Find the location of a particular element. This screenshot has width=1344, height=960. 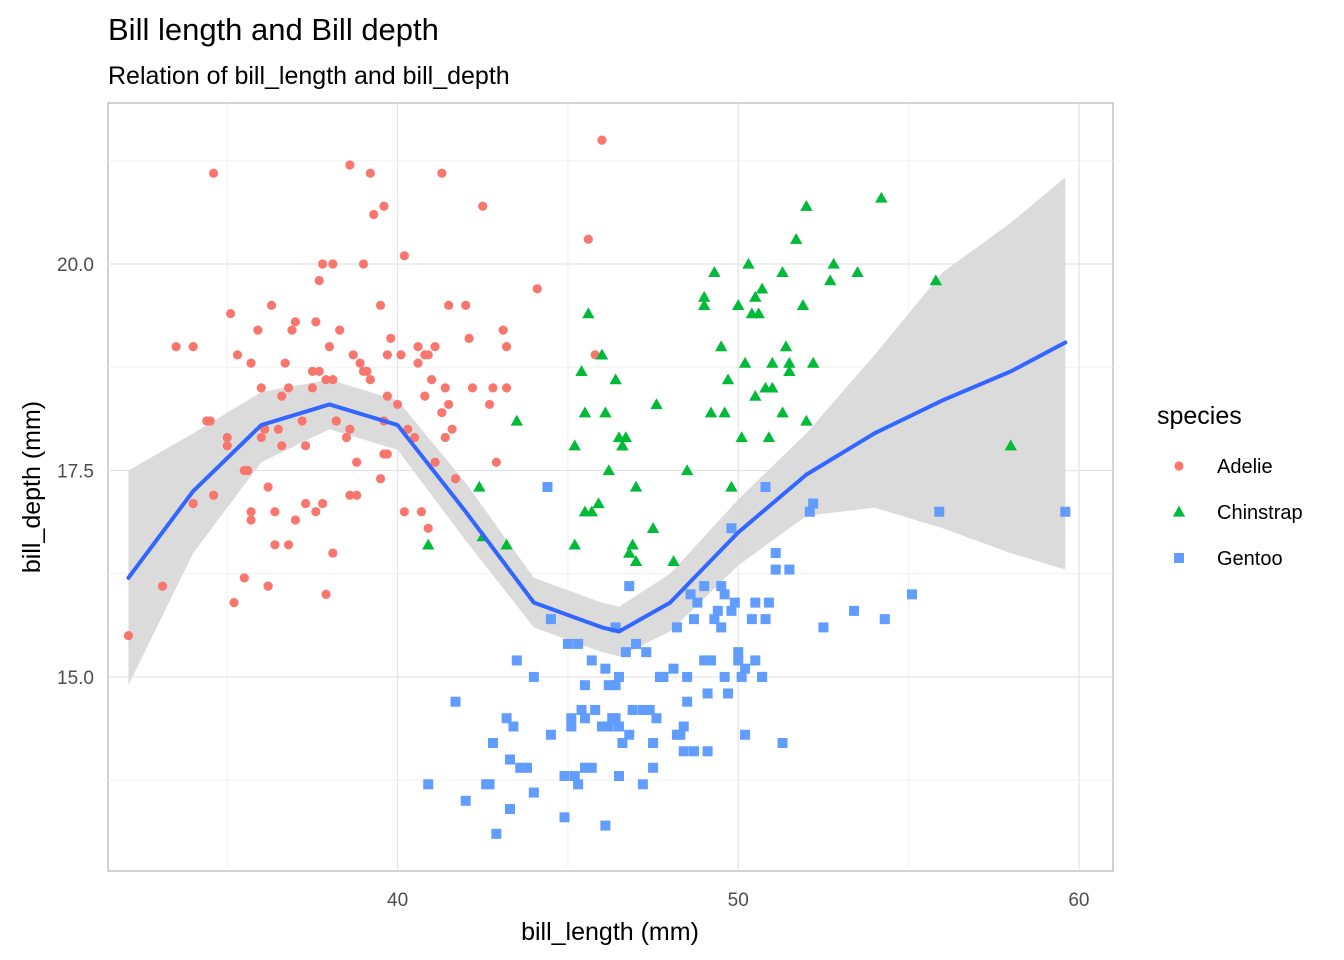

legend-label-adelie: Adelie is located at coordinates (1245, 467).